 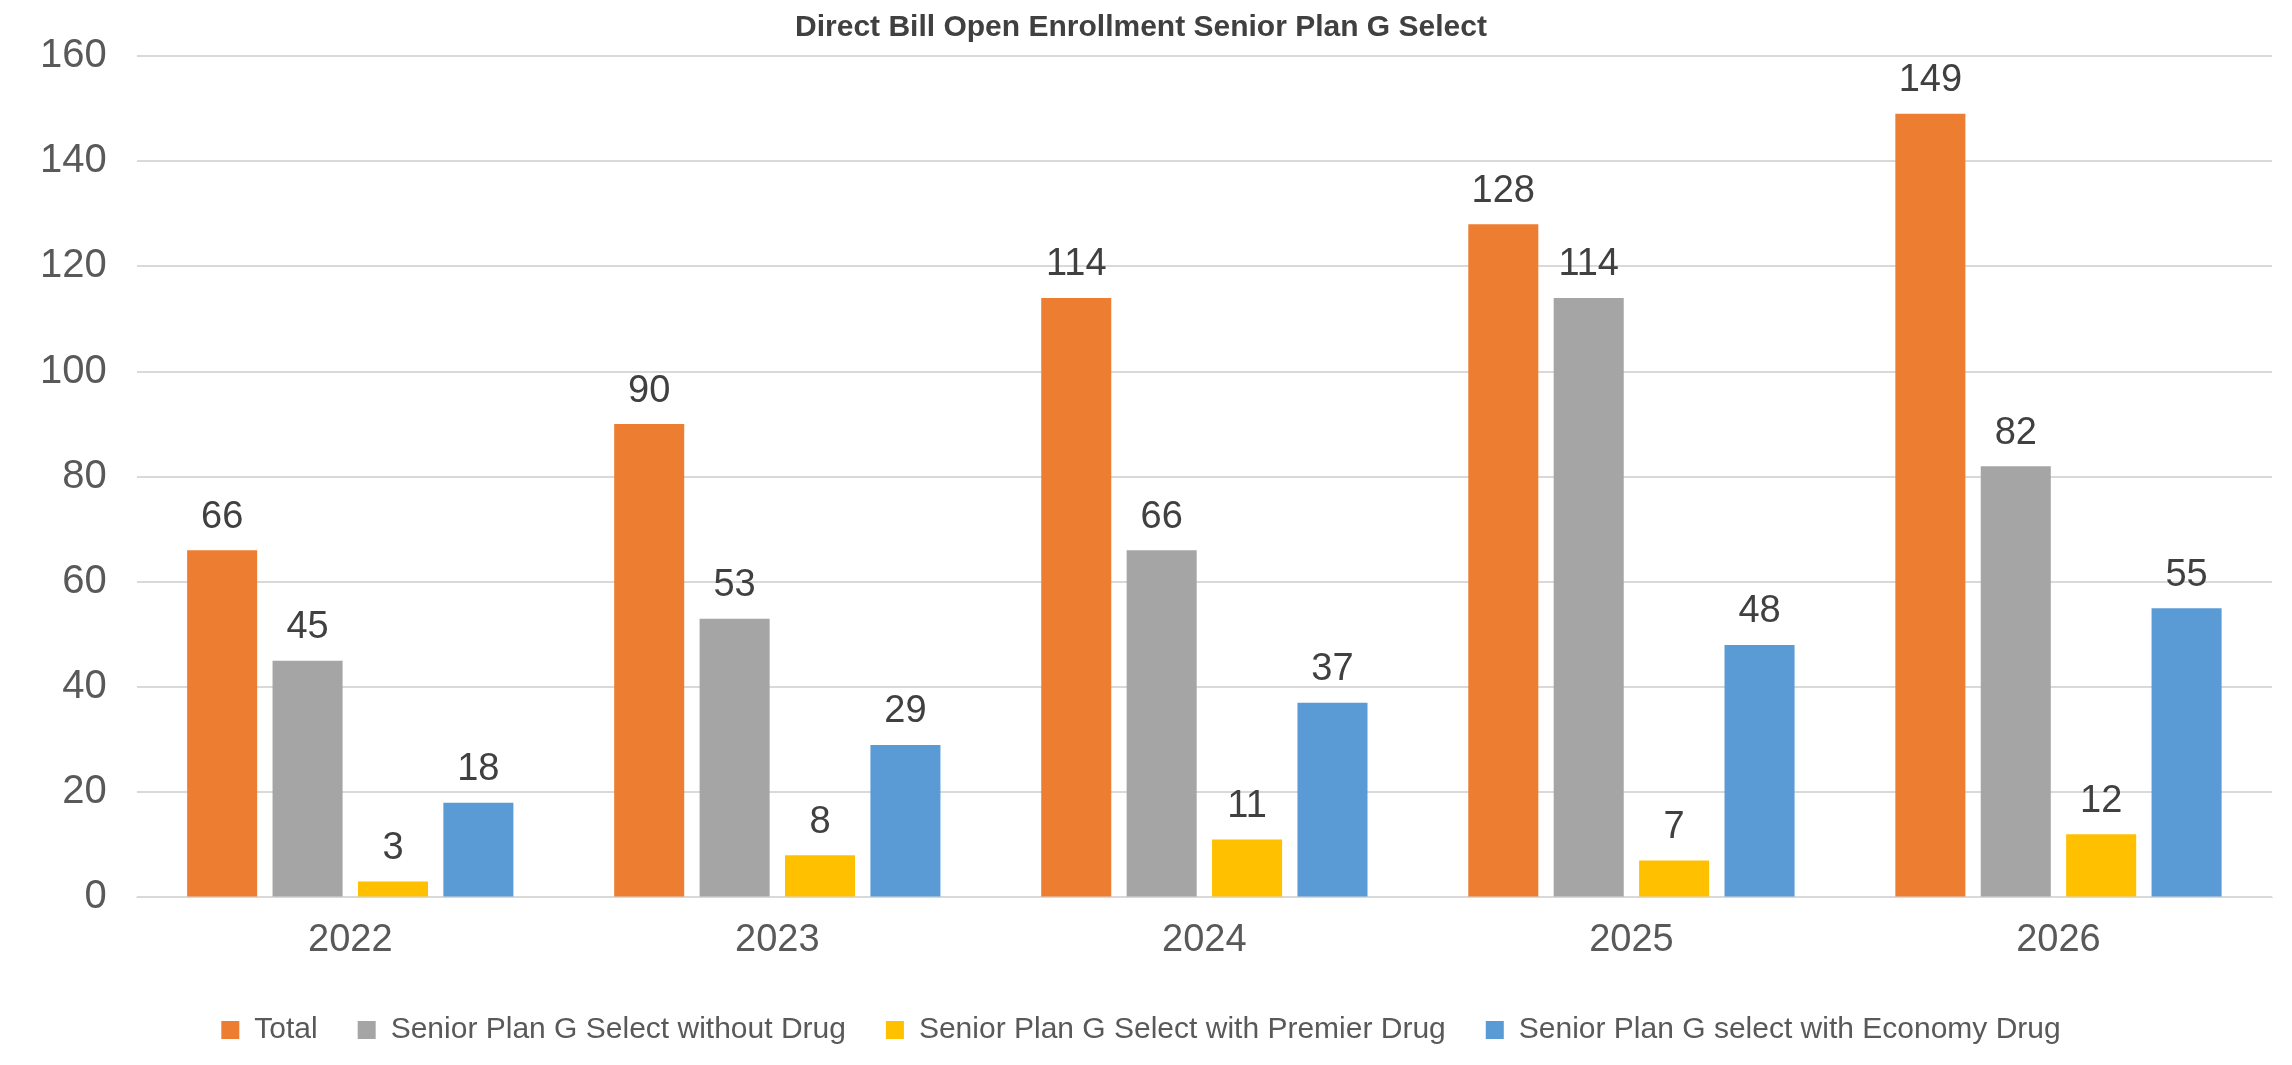 What do you see at coordinates (1182, 1028) in the screenshot?
I see `legend-label: Senior Plan G Select with Premier Drug` at bounding box center [1182, 1028].